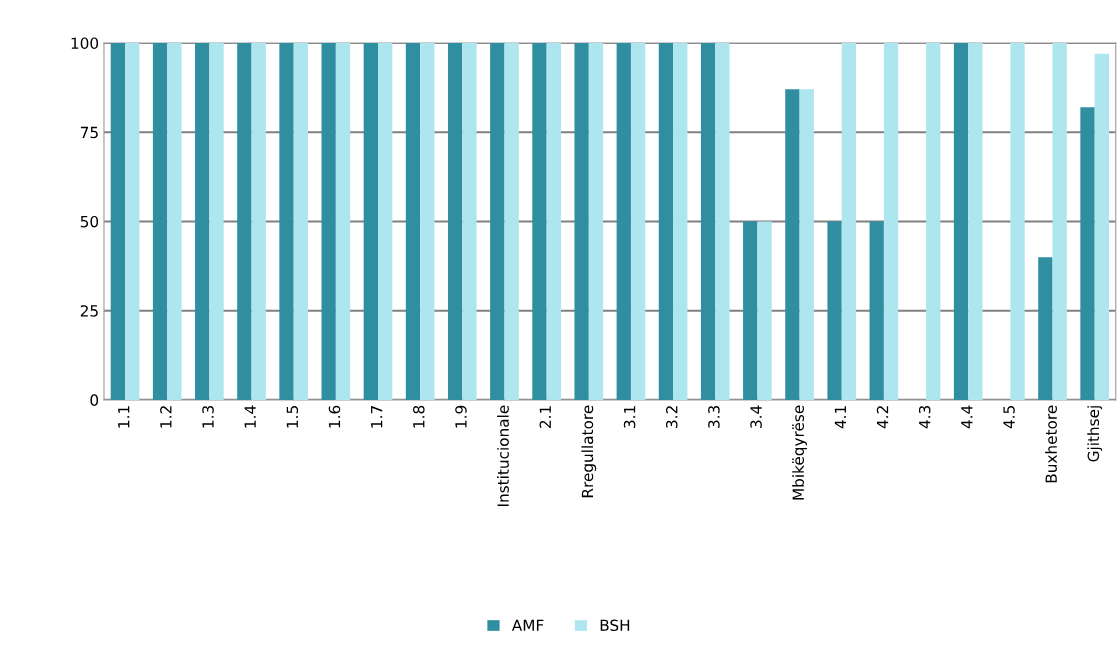 Image resolution: width=1118 pixels, height=661 pixels. I want to click on x-tick-label: 2.1, so click(545, 417).